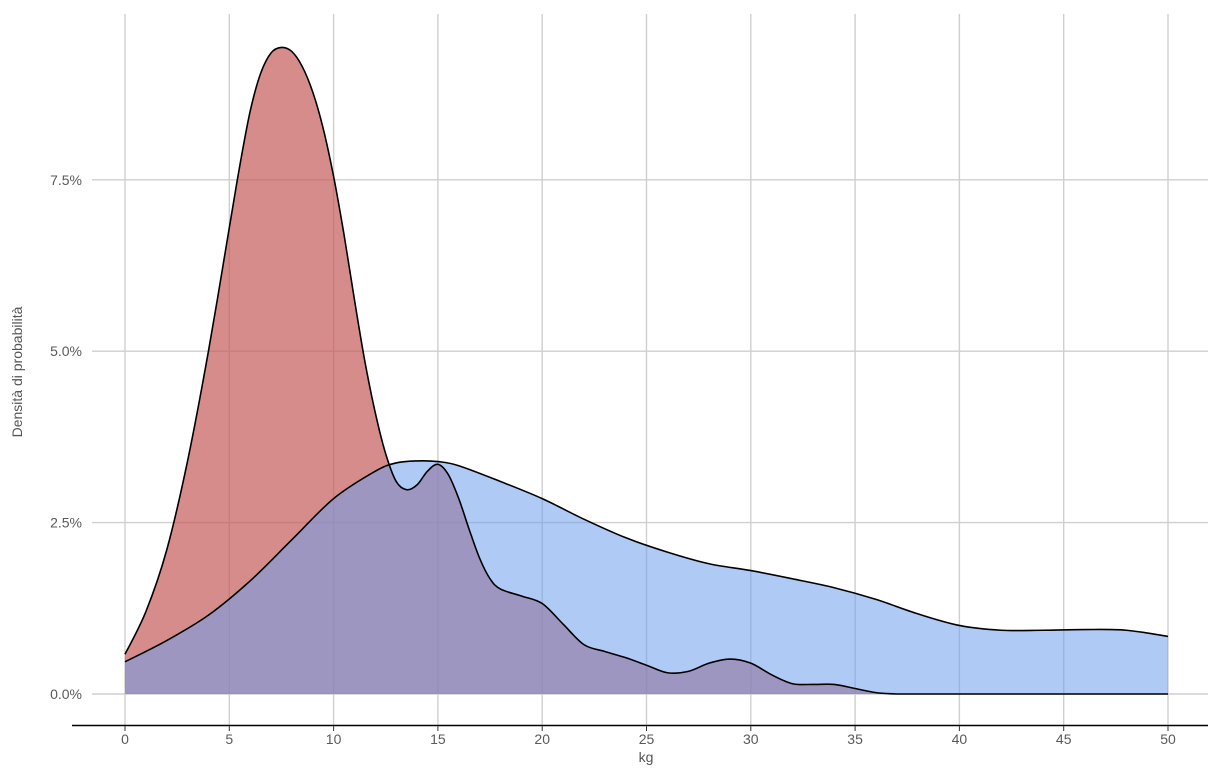 The width and height of the screenshot is (1208, 770). I want to click on x-tick-label: 25, so click(647, 739).